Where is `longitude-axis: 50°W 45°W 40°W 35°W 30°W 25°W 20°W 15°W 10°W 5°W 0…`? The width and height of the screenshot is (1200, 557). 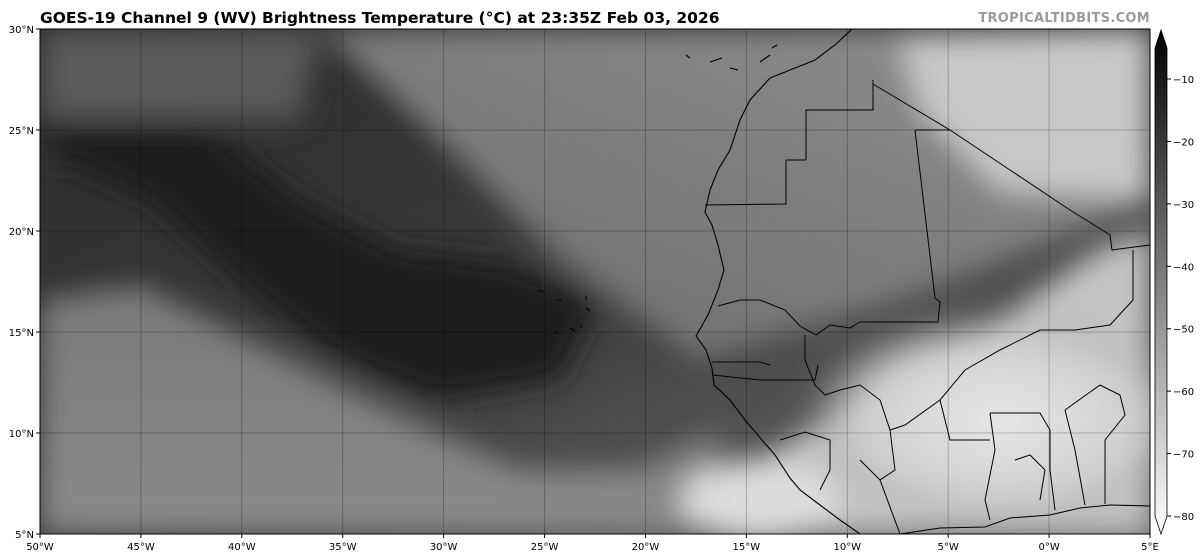 longitude-axis: 50°W 45°W 40°W 35°W 30°W 25°W 20°W 15°W 10°W 5°W 0… is located at coordinates (592, 543).